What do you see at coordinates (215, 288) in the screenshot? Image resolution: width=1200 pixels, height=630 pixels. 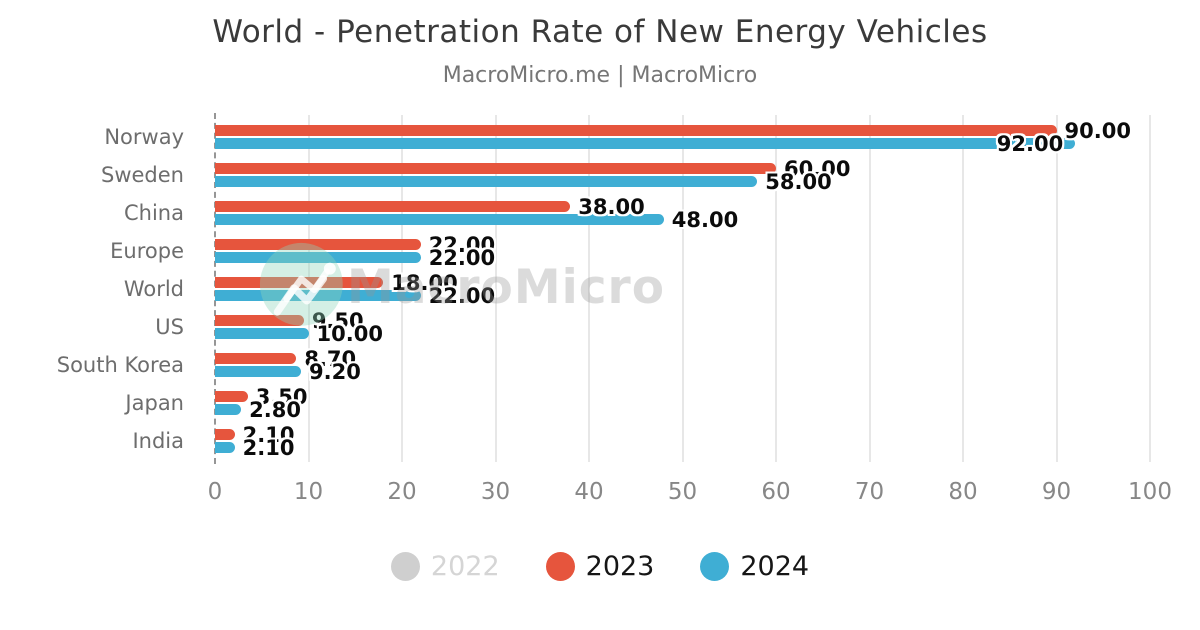 I see `zero-axis-line` at bounding box center [215, 288].